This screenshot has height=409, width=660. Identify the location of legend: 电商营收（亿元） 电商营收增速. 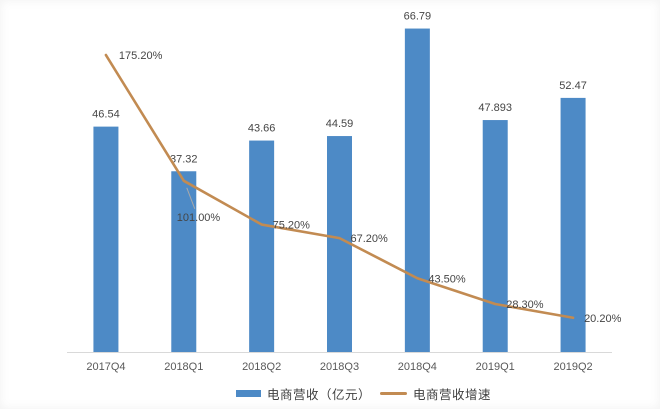
(363, 393).